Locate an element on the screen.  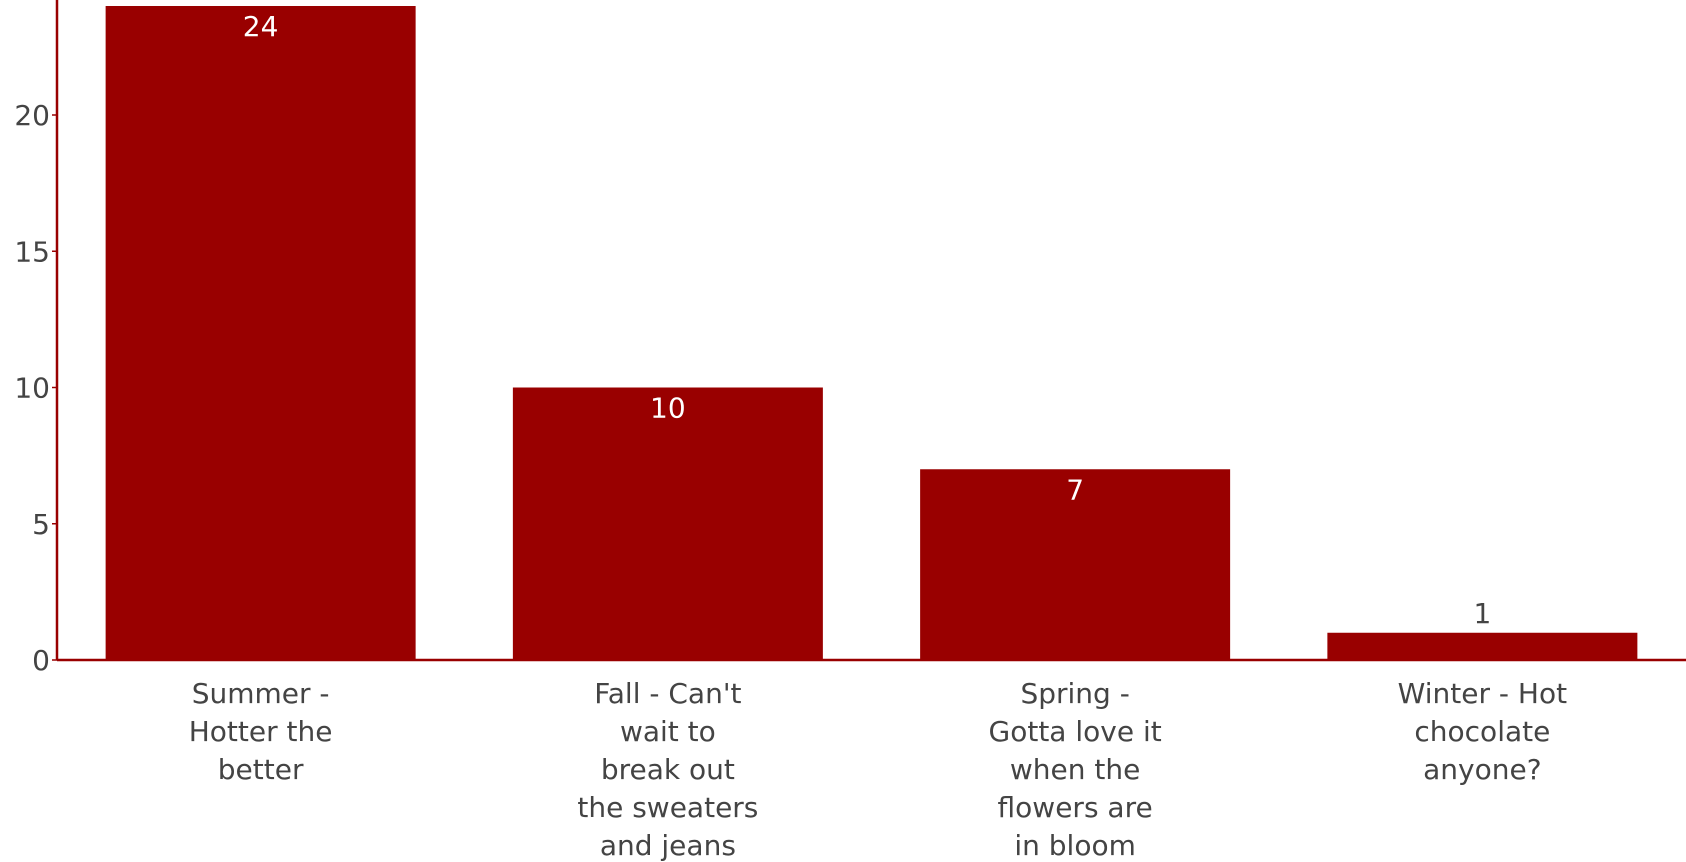
category-label-0: Summer -Hotter the better is located at coordinates (261, 731).